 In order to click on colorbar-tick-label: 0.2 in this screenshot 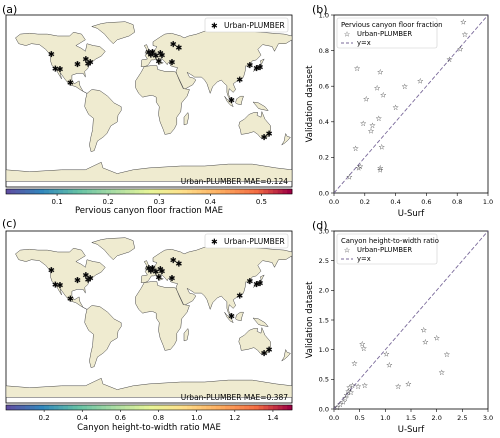, I will do `click(44, 418)`.